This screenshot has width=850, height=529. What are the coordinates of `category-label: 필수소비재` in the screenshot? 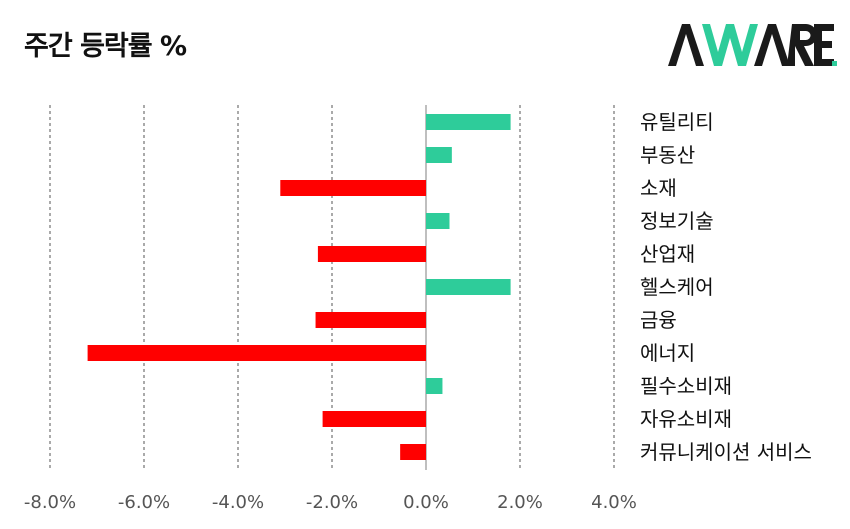 It's located at (686, 386).